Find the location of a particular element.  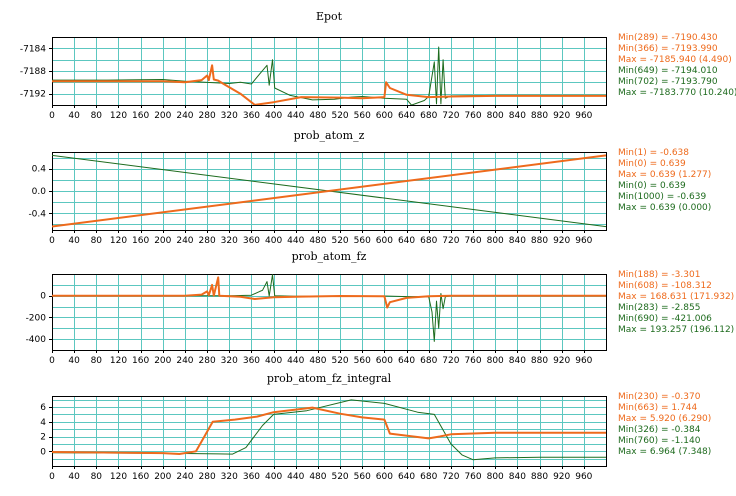

chart-title: Epot is located at coordinates (329, 16).